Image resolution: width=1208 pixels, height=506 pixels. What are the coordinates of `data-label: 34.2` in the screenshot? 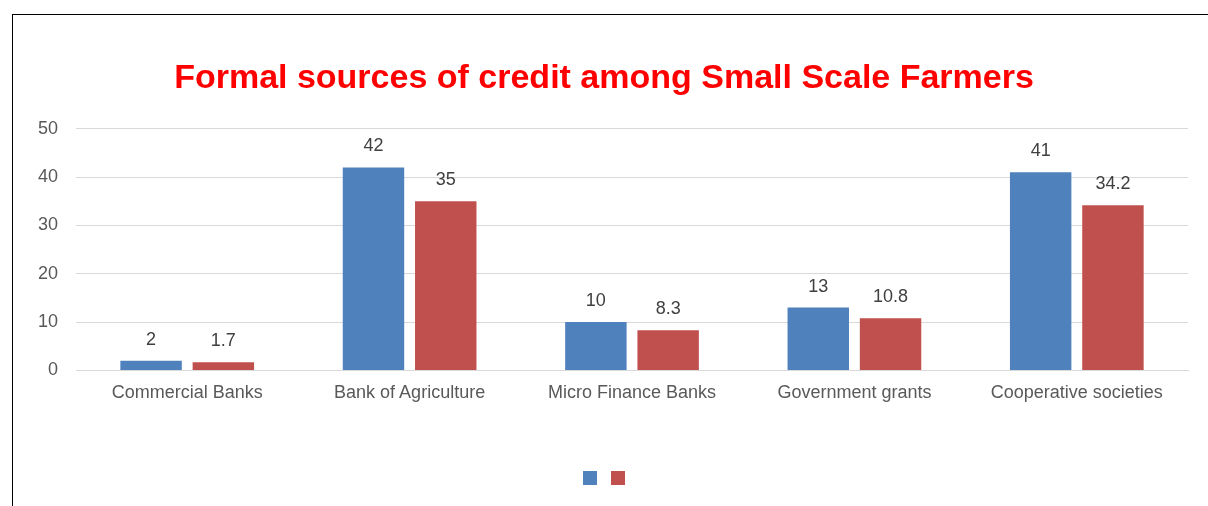 It's located at (1113, 183).